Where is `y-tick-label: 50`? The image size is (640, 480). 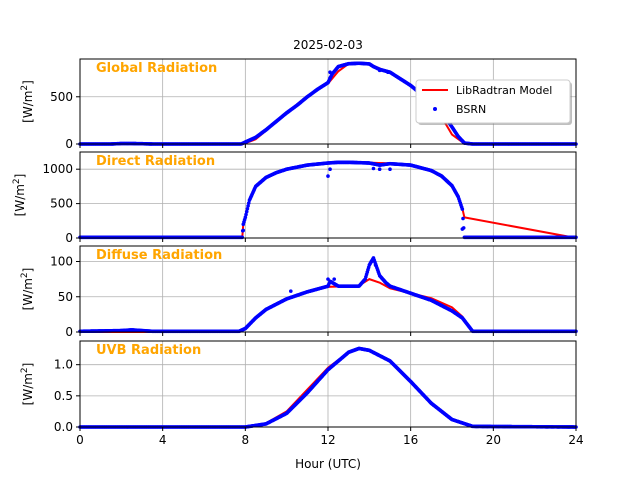 y-tick-label: 50 is located at coordinates (65, 297).